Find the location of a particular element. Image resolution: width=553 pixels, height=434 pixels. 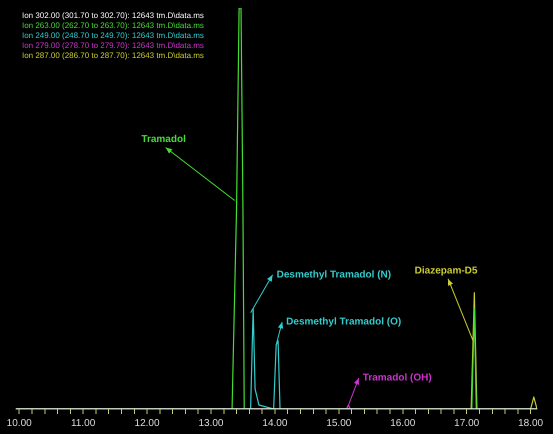

x-tick-label: 13.00 is located at coordinates (211, 423).